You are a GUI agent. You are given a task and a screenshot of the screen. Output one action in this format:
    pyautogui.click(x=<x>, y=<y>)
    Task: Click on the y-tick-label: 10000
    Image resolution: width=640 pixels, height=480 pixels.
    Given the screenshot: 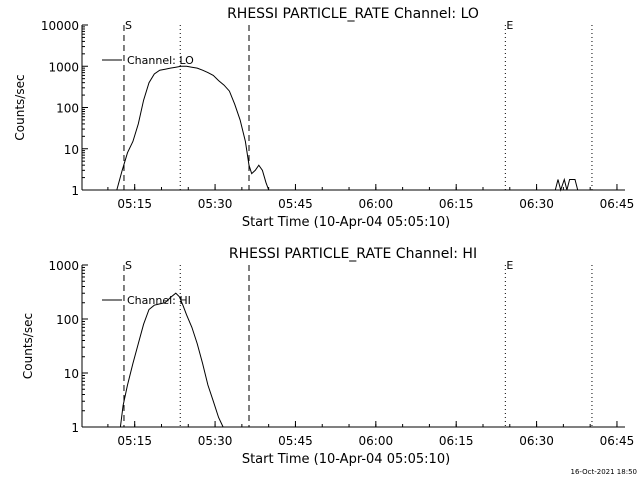 What is the action you would take?
    pyautogui.click(x=60, y=26)
    